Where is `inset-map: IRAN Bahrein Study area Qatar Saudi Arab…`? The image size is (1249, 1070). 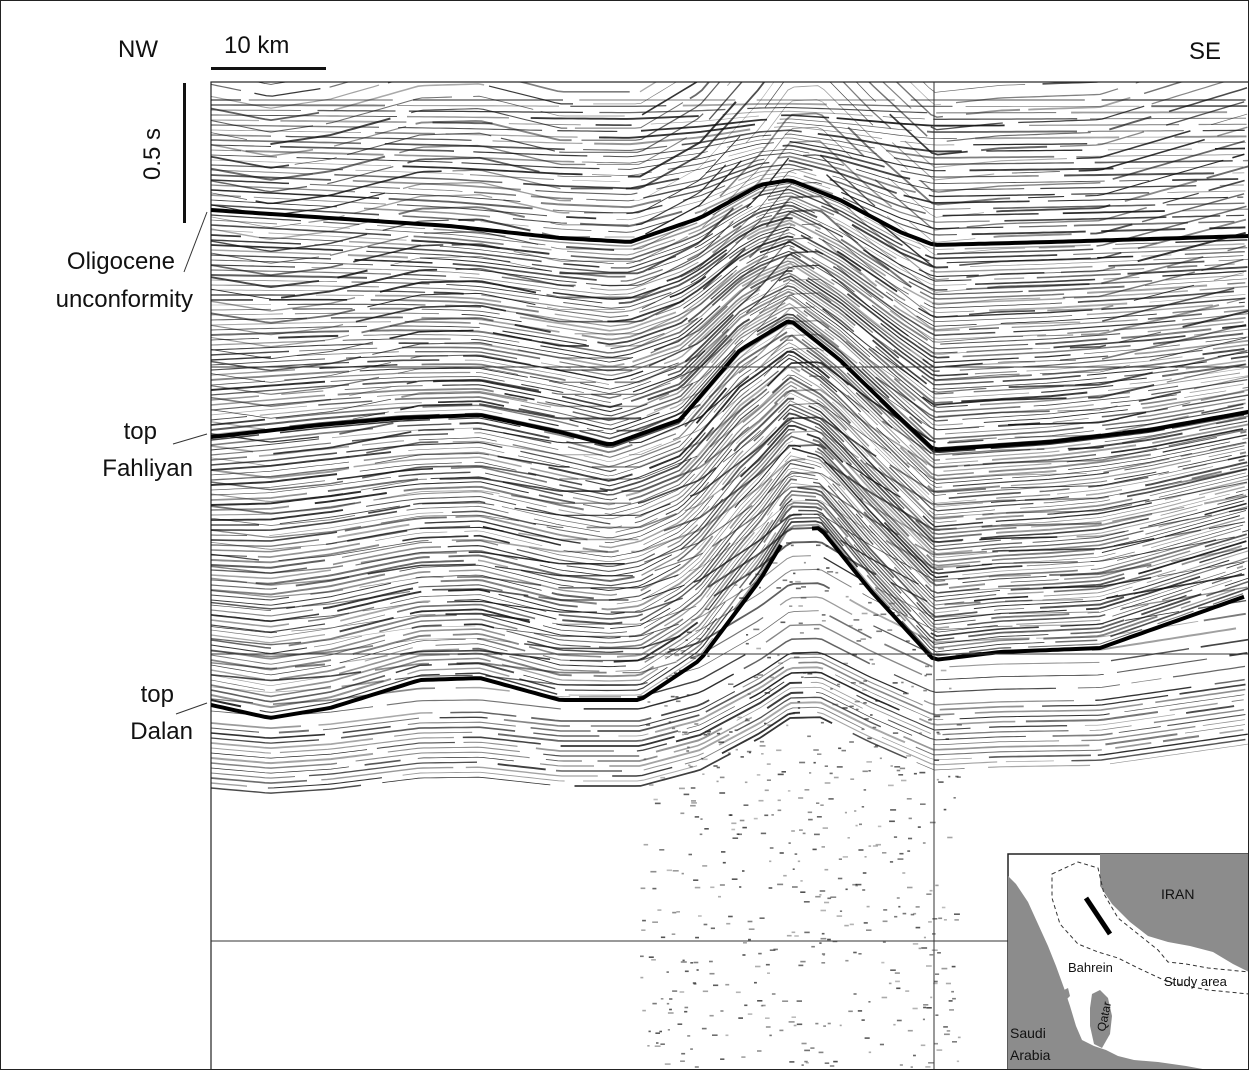 inset-map: IRAN Bahrein Study area Qatar Saudi Arab… is located at coordinates (1128, 961).